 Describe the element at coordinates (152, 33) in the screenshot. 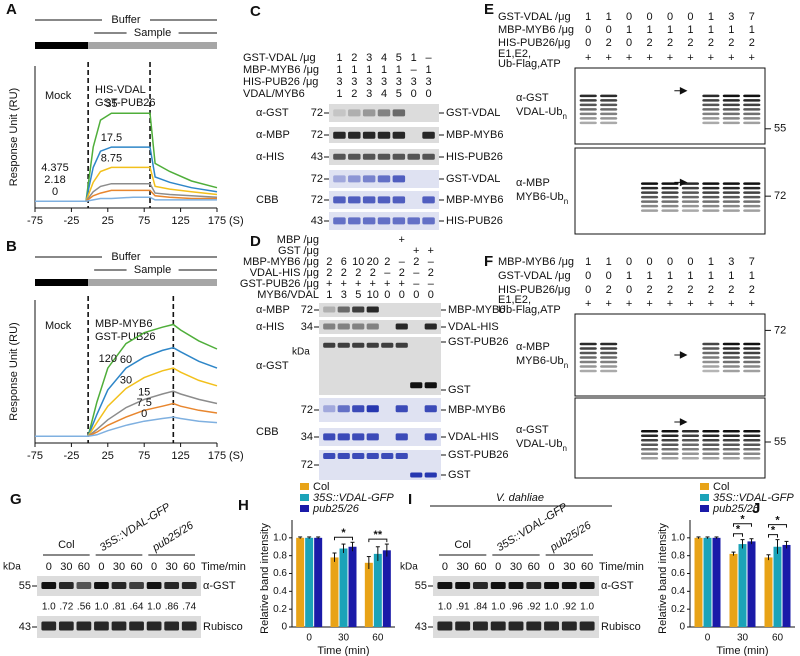

I see `sample-label: Sample` at that location.